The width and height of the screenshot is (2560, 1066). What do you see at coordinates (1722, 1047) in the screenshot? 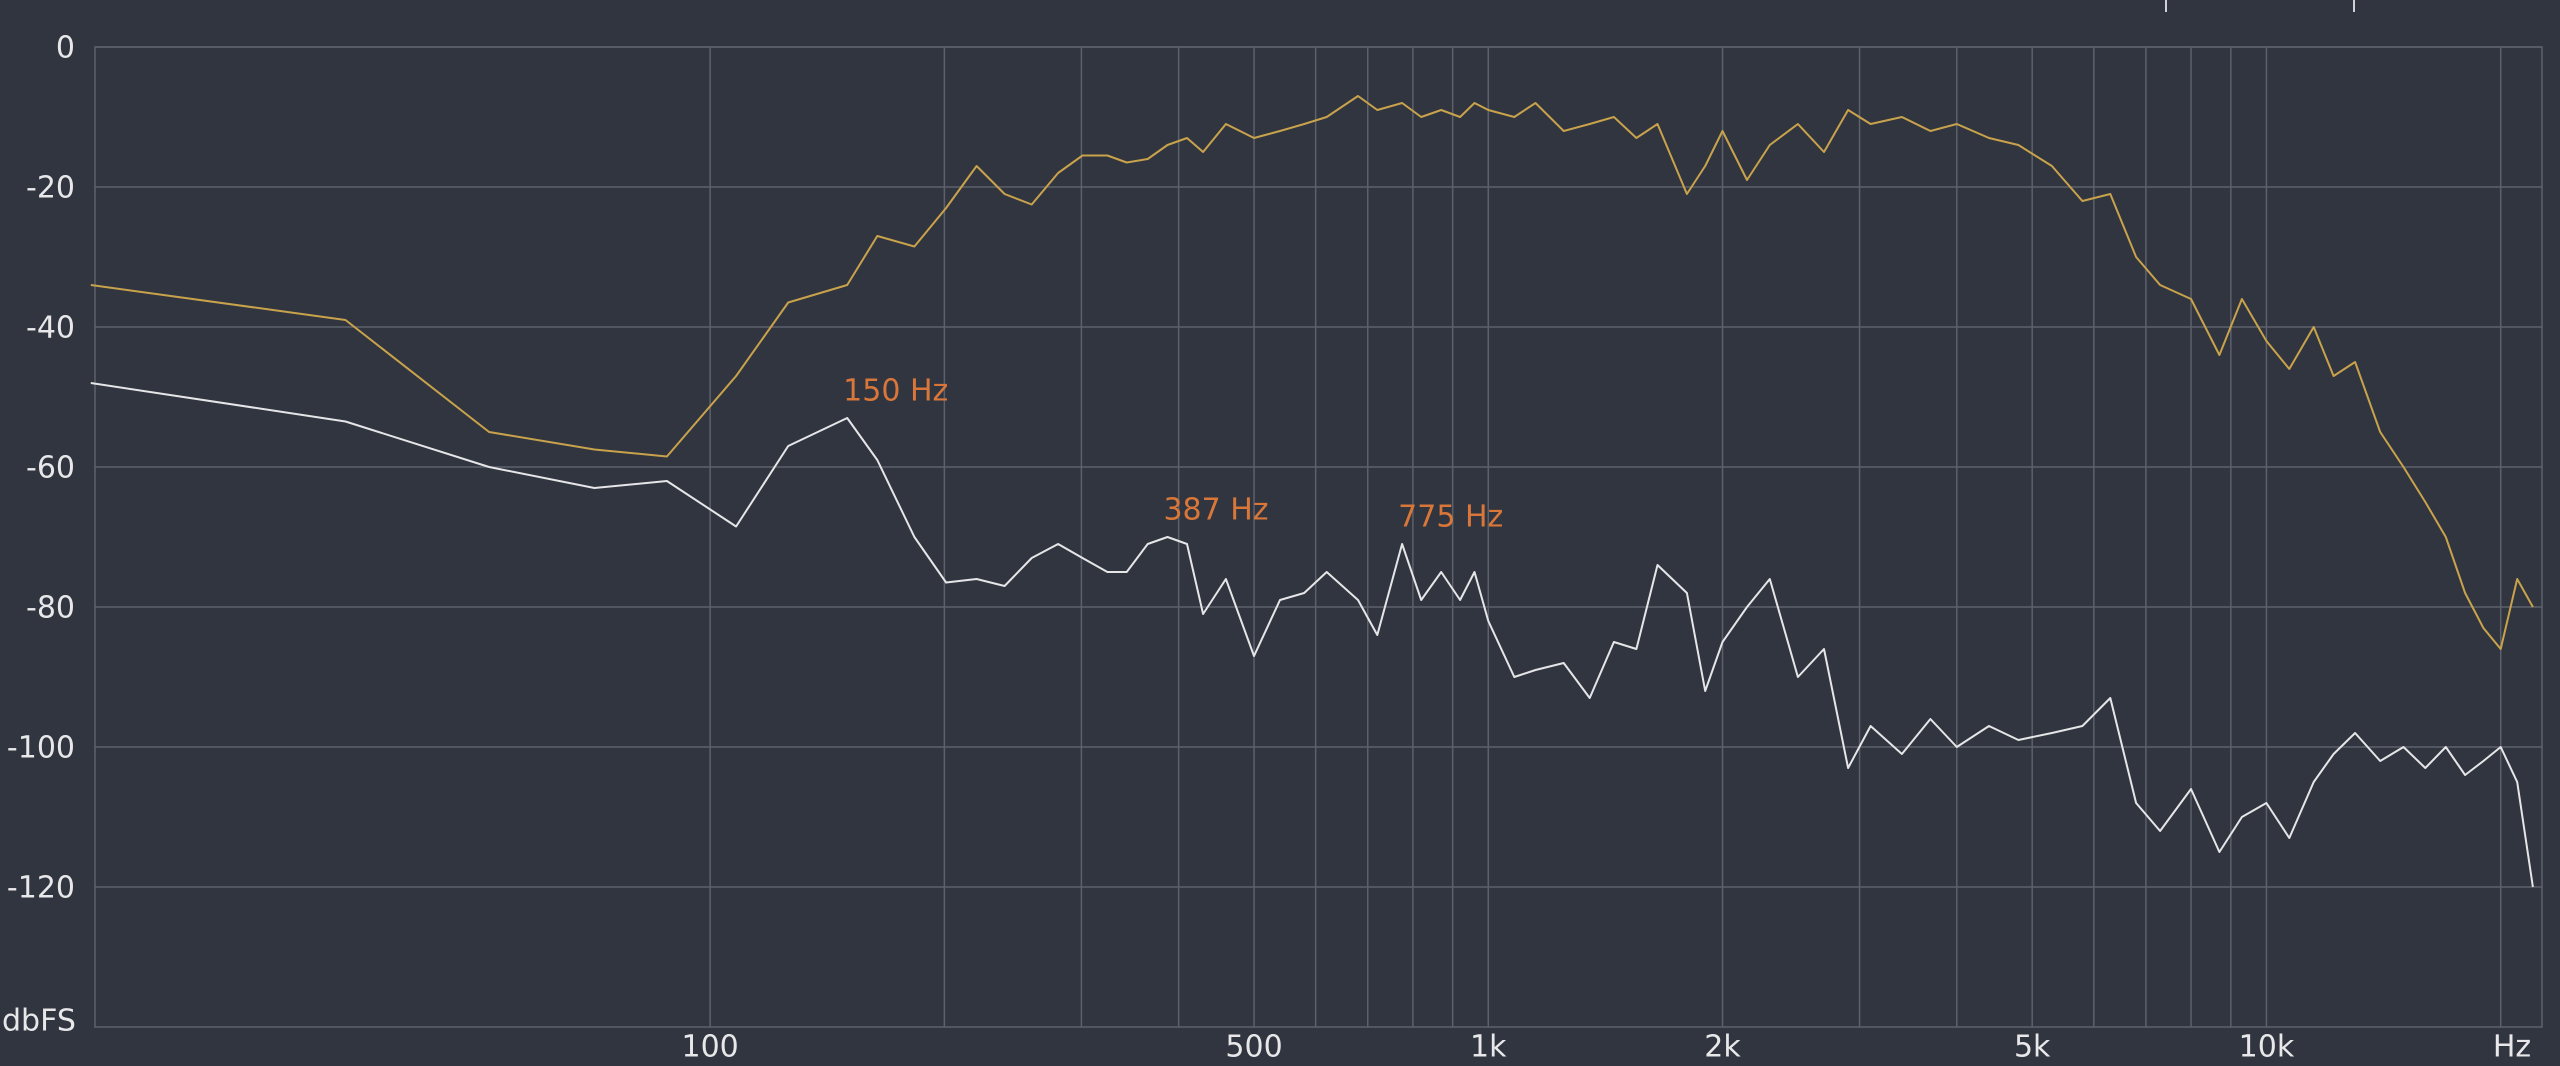
I see `x-tick-label: 2k` at bounding box center [1722, 1047].